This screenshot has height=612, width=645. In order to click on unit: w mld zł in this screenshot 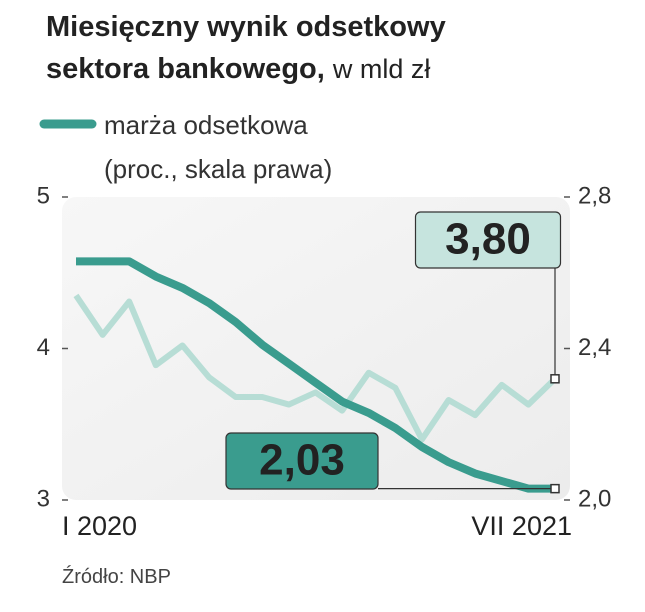, I will do `click(381, 69)`.